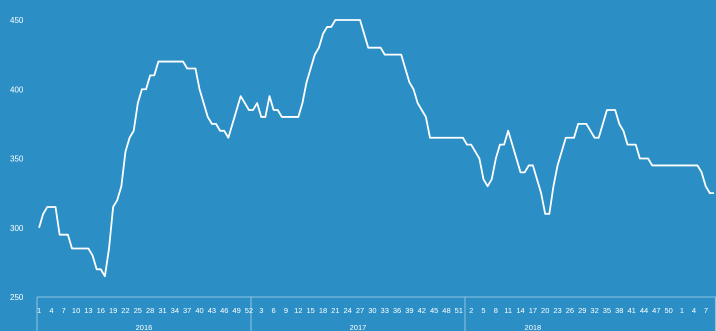 This screenshot has height=331, width=716. I want to click on x-tick-label: 38, so click(619, 310).